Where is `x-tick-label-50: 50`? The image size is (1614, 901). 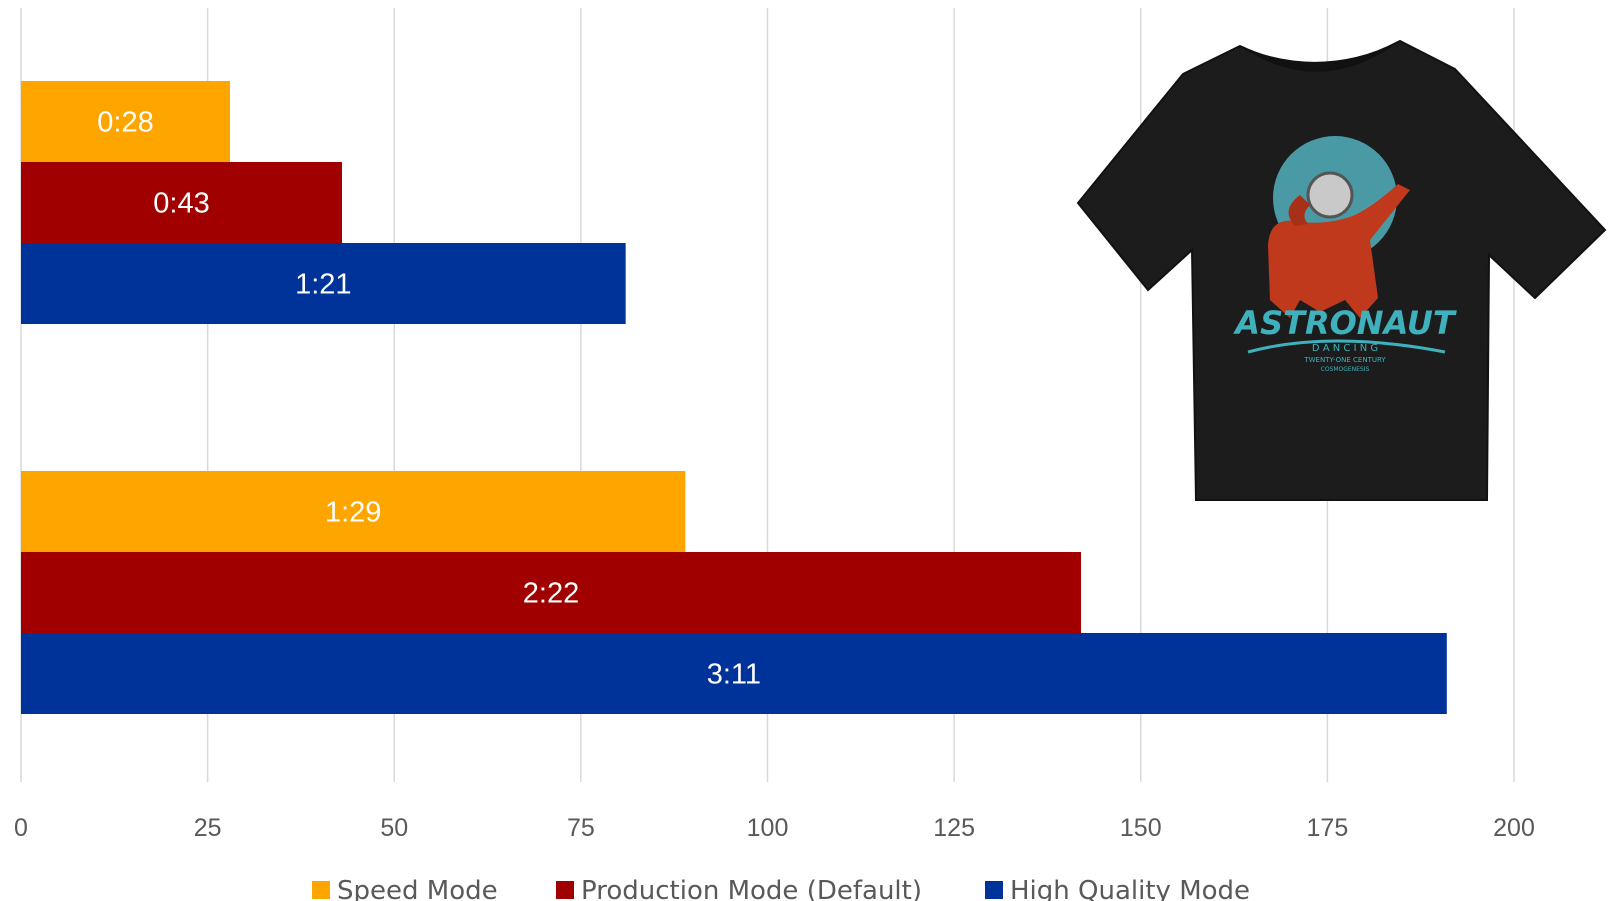 x-tick-label-50: 50 is located at coordinates (394, 828).